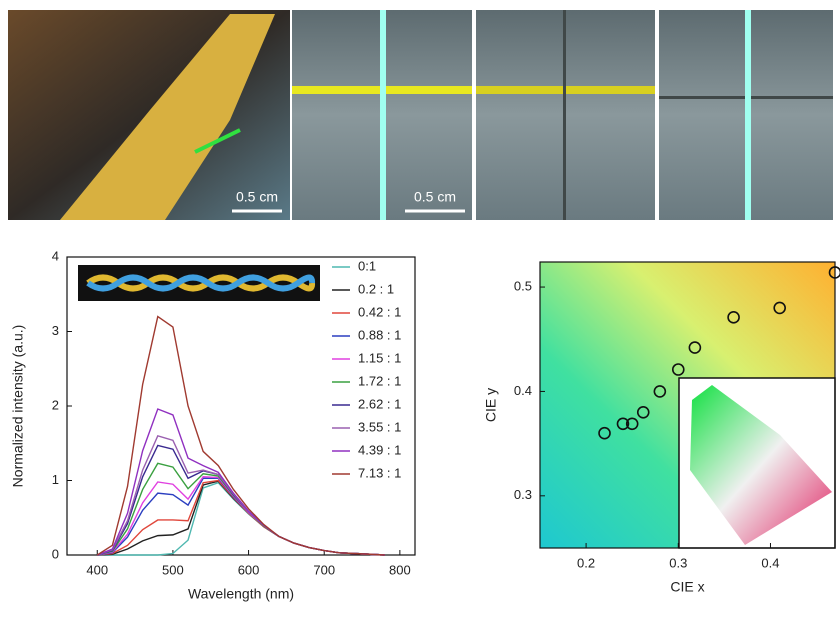 The height and width of the screenshot is (633, 840). What do you see at coordinates (173, 569) in the screenshot?
I see `x-tick-label: 500` at bounding box center [173, 569].